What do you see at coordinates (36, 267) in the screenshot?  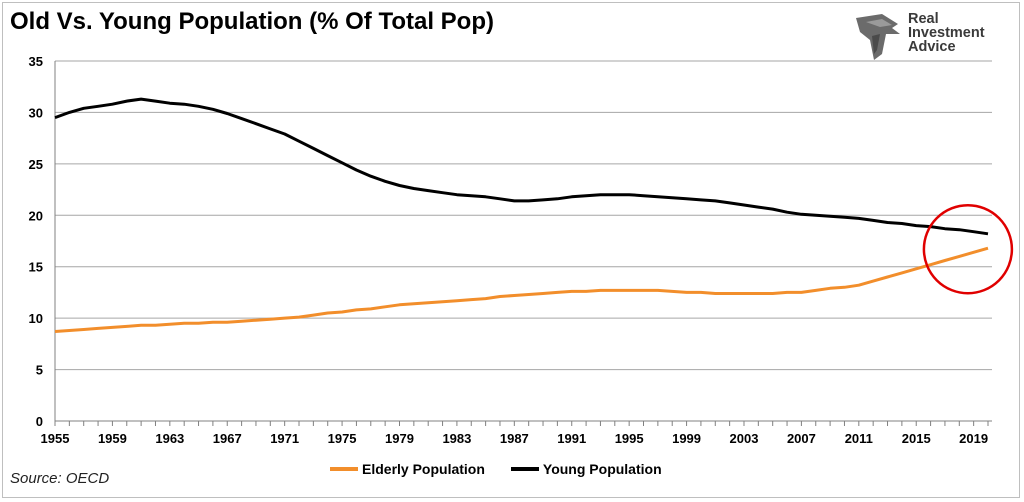 I see `y-tick-label: 15` at bounding box center [36, 267].